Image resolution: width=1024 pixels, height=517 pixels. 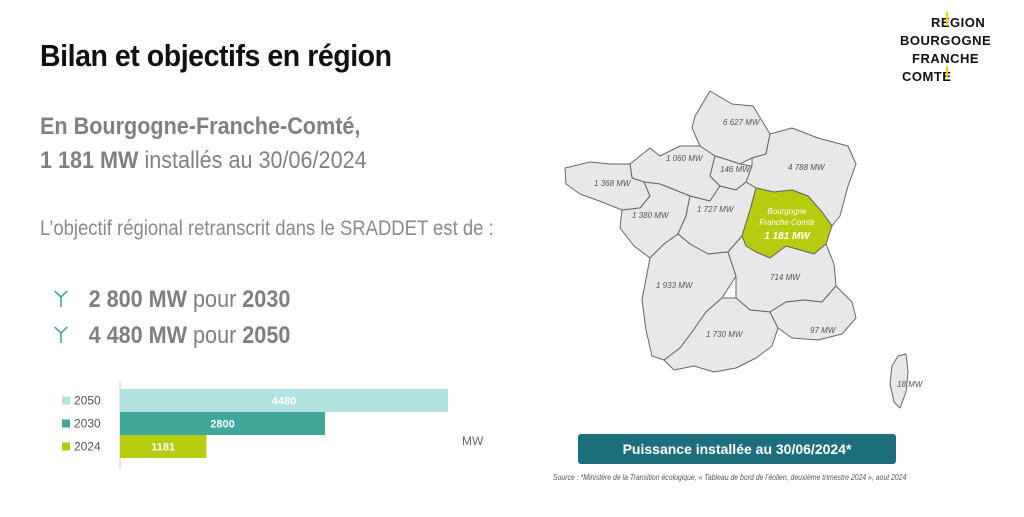 I want to click on region-logo: REGION BOURGOGNE FRANCHE COMTE, so click(x=948, y=51).